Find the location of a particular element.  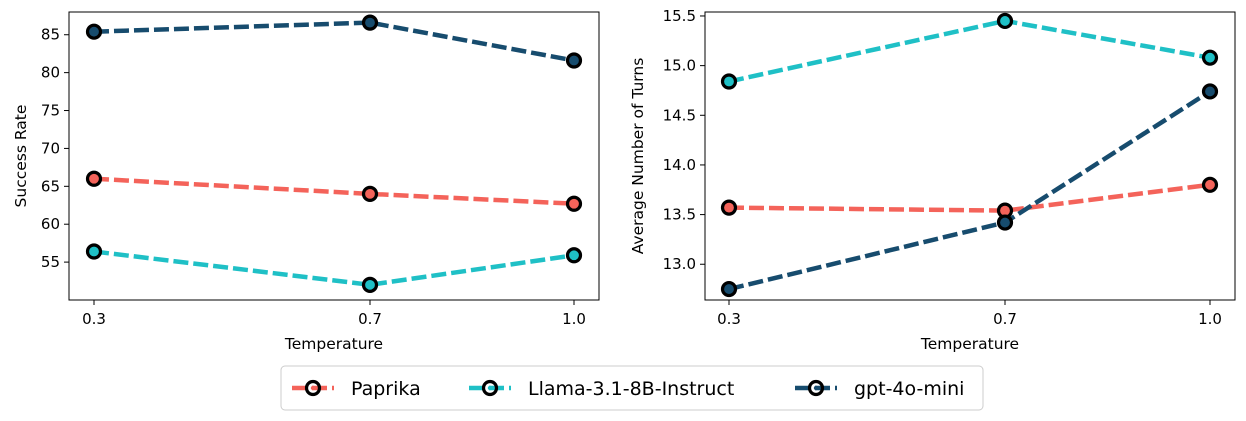

legend-entry-paprika: Paprika is located at coordinates (356, 389).